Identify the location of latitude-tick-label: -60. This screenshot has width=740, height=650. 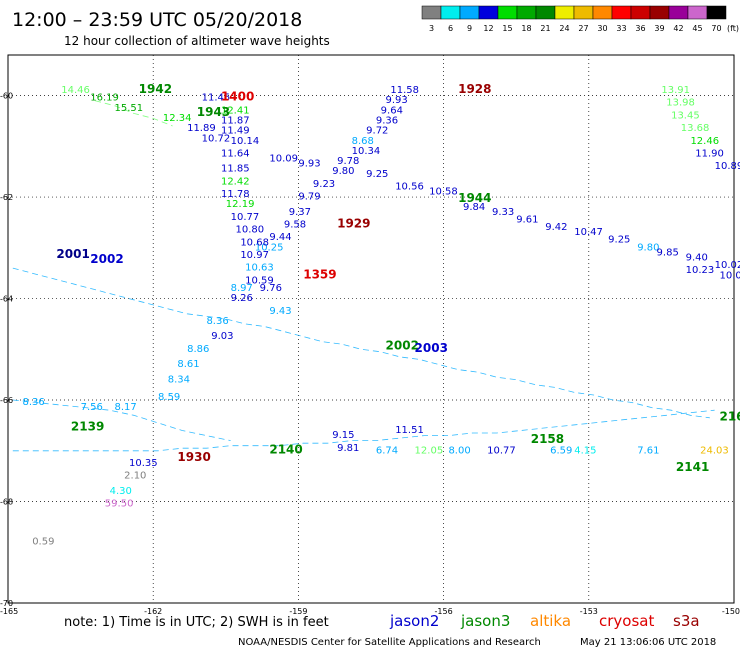
(6, 96).